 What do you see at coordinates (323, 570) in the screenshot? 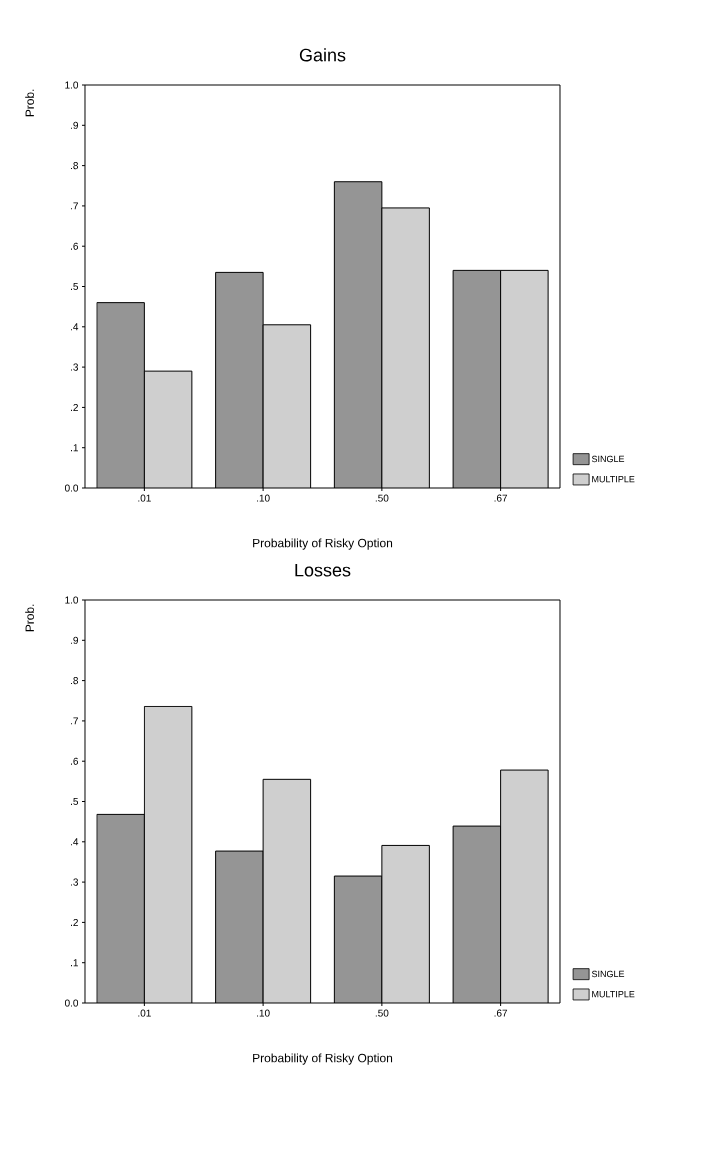
I see `chart-title: Losses` at bounding box center [323, 570].